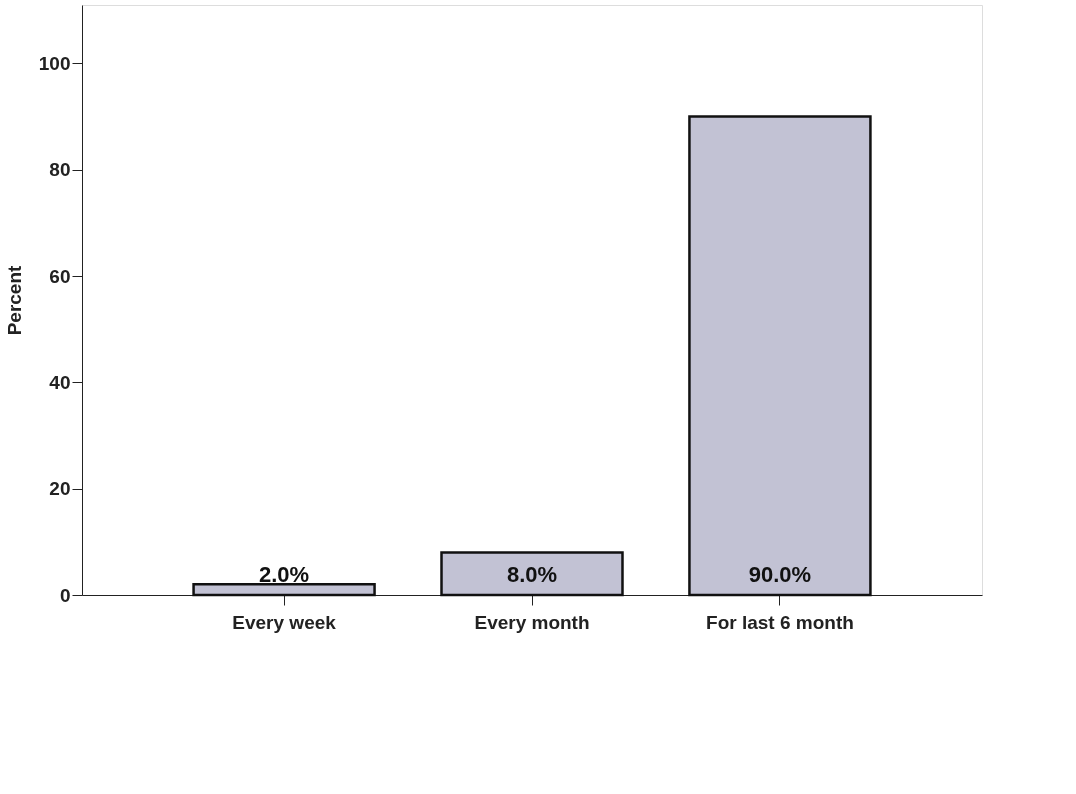 This screenshot has height=794, width=1076. What do you see at coordinates (60, 489) in the screenshot?
I see `y-tick-label: 20` at bounding box center [60, 489].